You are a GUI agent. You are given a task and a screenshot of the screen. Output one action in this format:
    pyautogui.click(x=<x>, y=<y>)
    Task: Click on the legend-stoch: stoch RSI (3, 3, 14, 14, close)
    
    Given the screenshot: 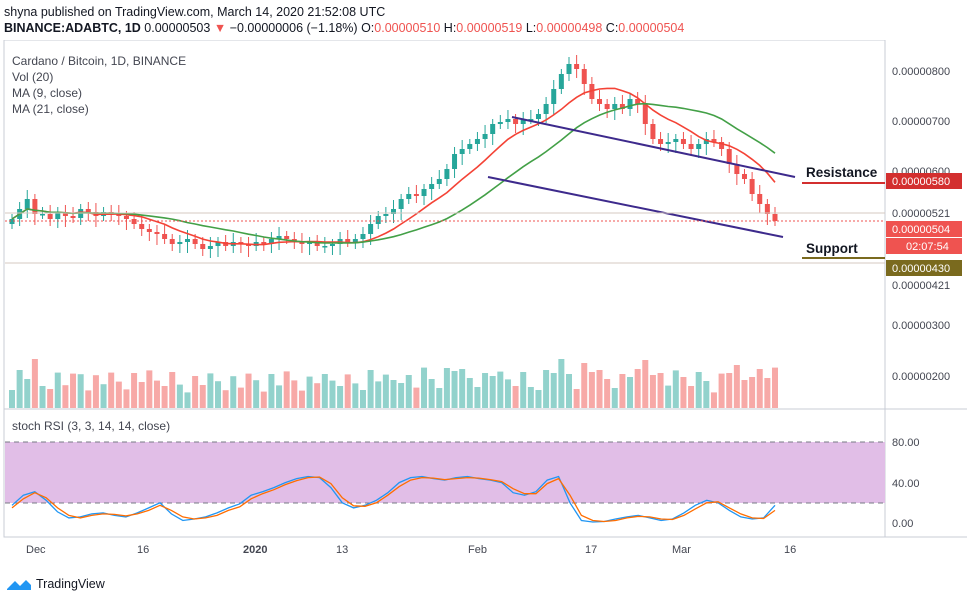 What is the action you would take?
    pyautogui.click(x=91, y=426)
    